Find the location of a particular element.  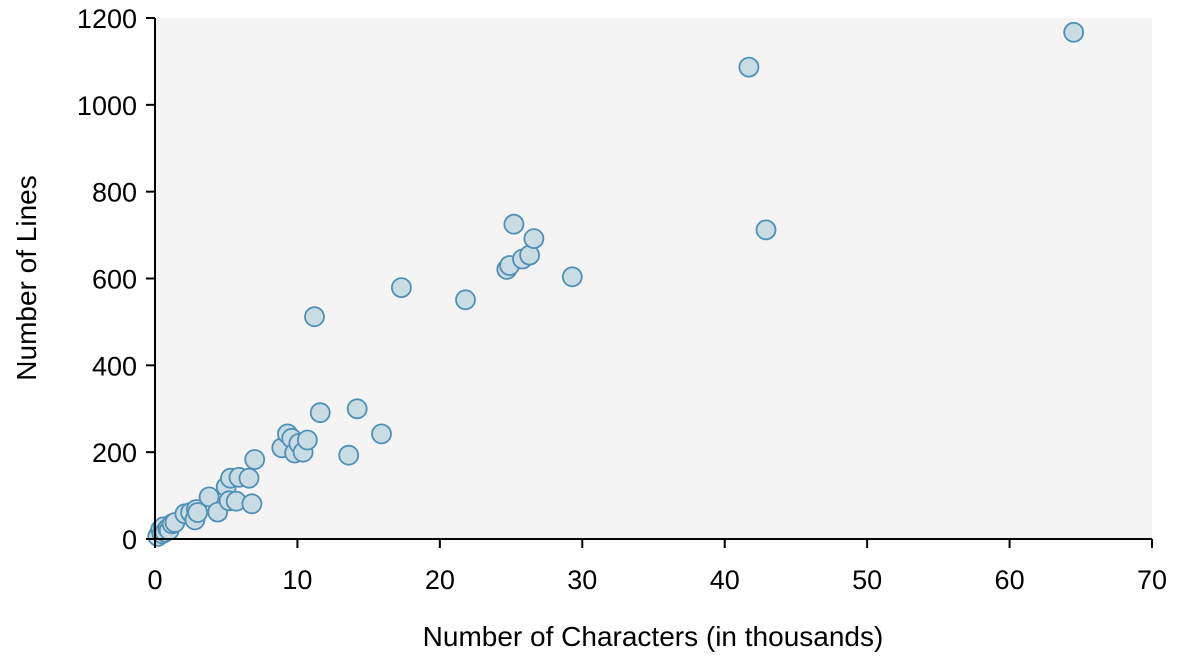

y-axis-ticks: 0 200 400 600 800 1000 1200 is located at coordinates (116, 279).